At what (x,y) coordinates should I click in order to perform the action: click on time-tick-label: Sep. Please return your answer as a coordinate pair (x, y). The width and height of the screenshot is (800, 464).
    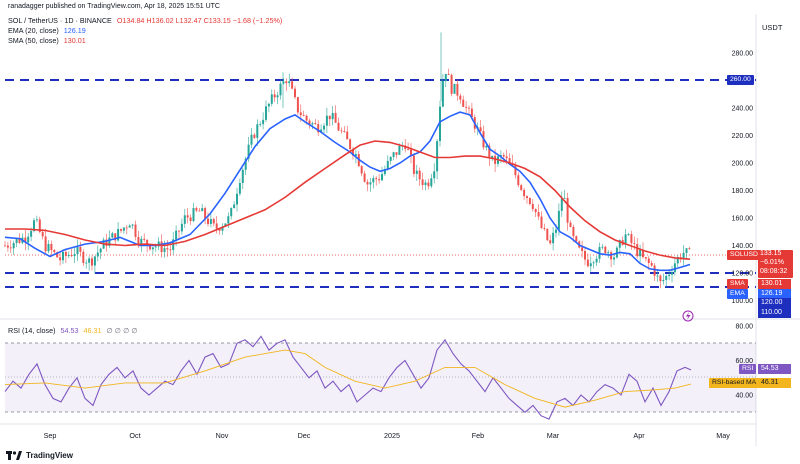
    Looking at the image, I should click on (50, 435).